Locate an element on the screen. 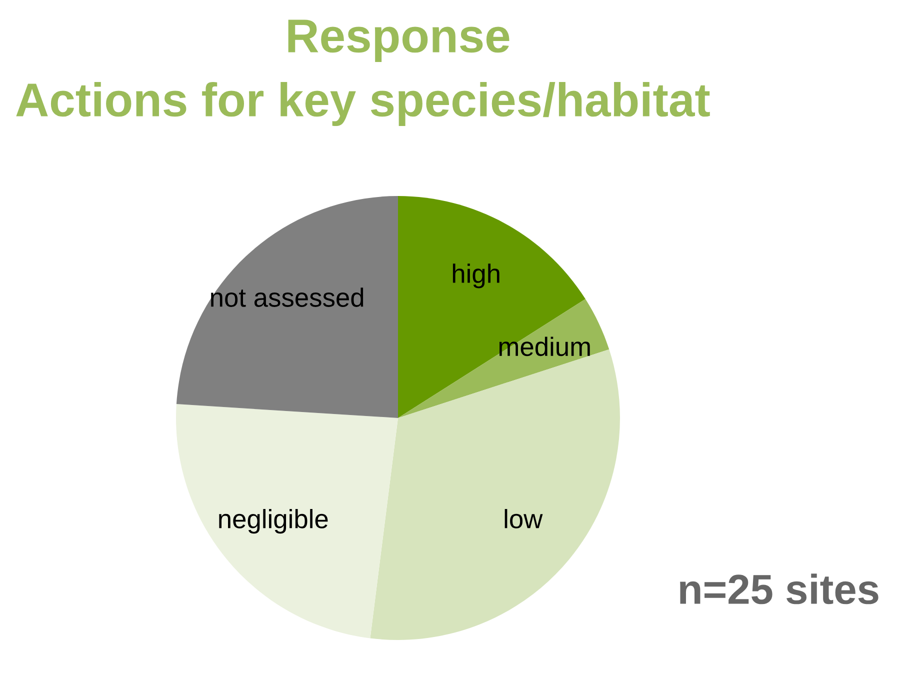  slice-label: medium is located at coordinates (544, 346).